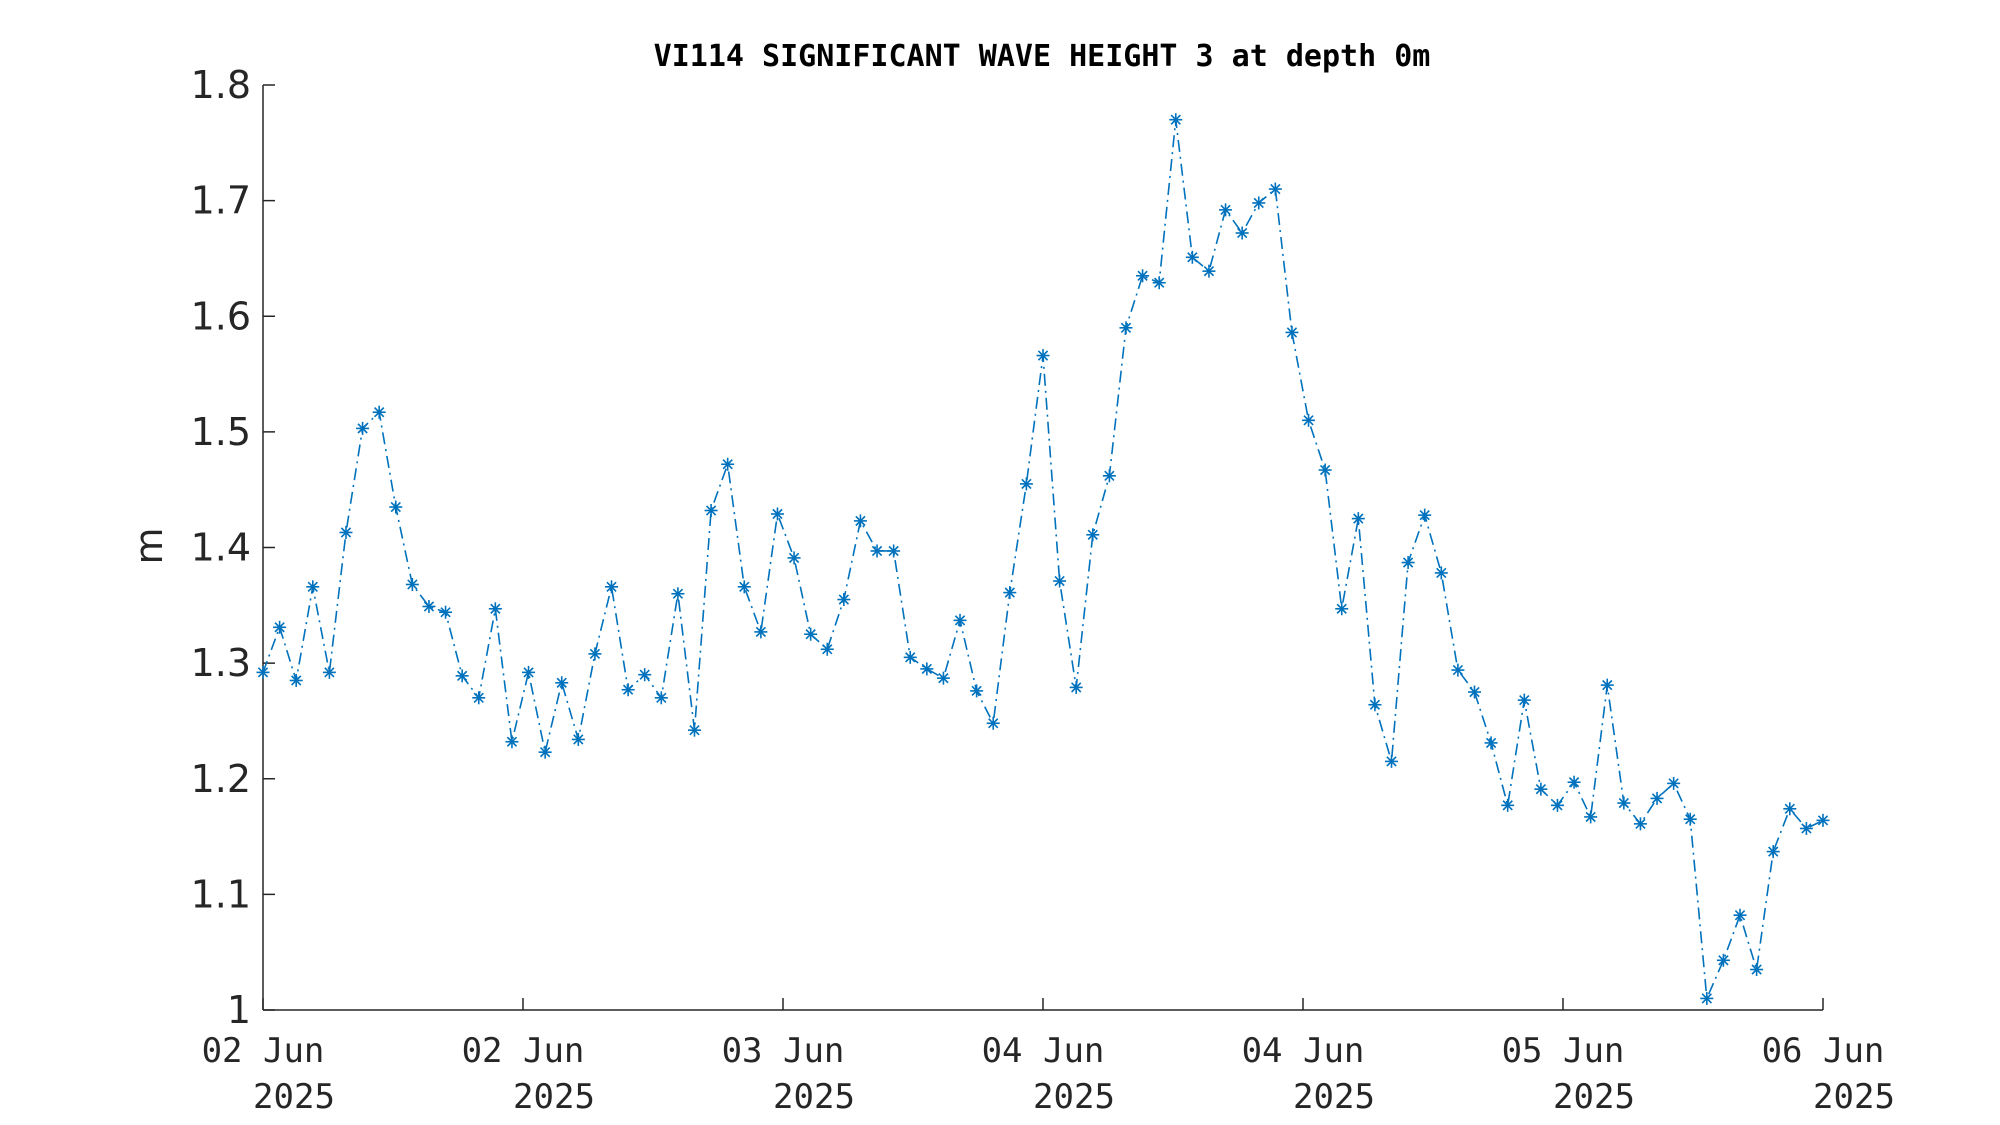 This screenshot has width=2000, height=1125. I want to click on y-tick-label: 1.1, so click(221, 894).